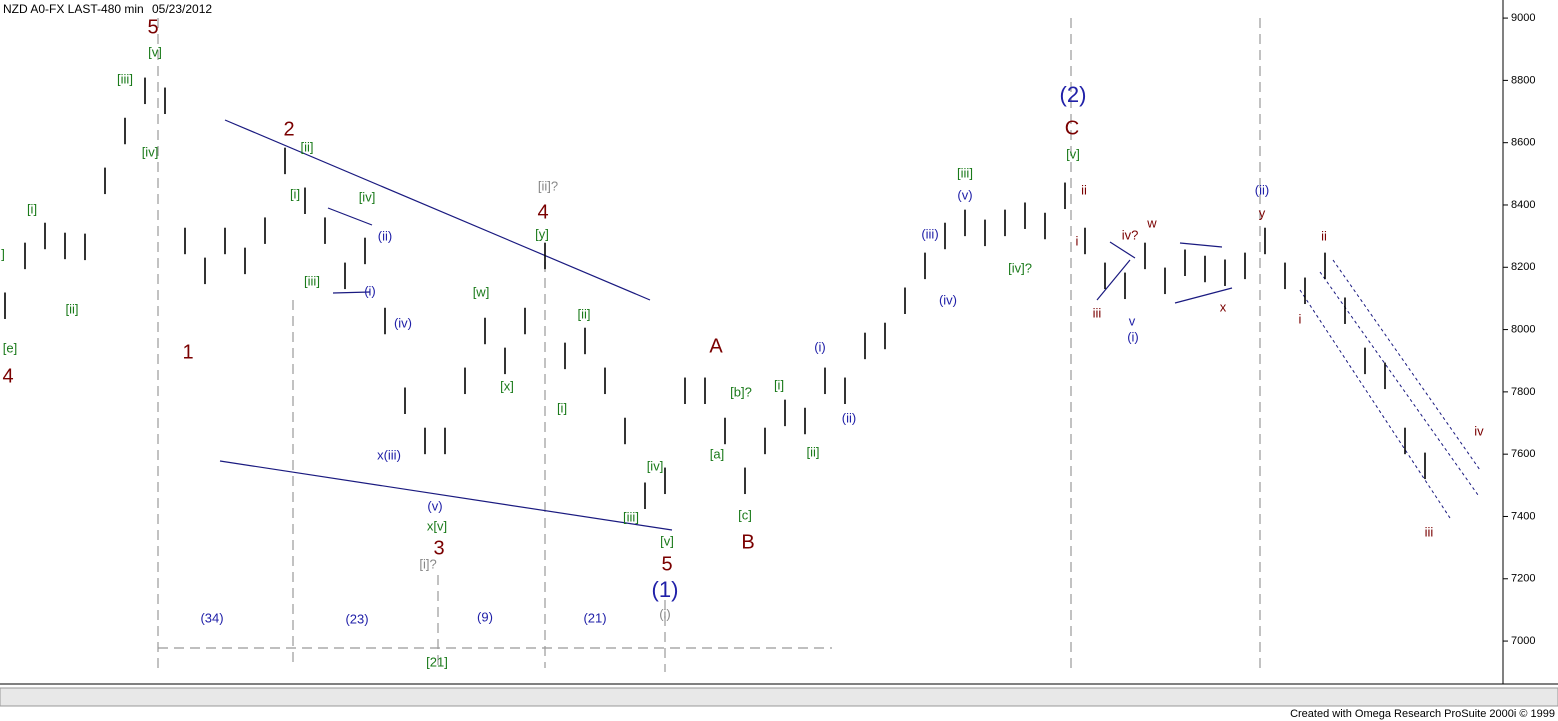 This screenshot has width=1558, height=721. What do you see at coordinates (542, 233) in the screenshot?
I see `wave-label: [y]` at bounding box center [542, 233].